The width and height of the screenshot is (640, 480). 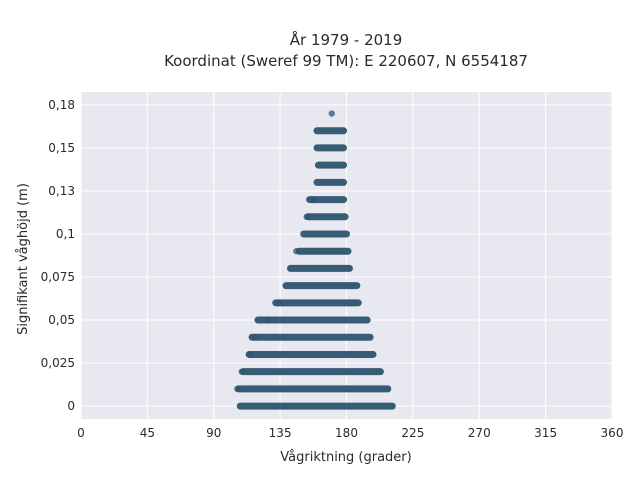 What do you see at coordinates (345, 457) in the screenshot?
I see `x-axis-label: Vågriktning (grader)` at bounding box center [345, 457].